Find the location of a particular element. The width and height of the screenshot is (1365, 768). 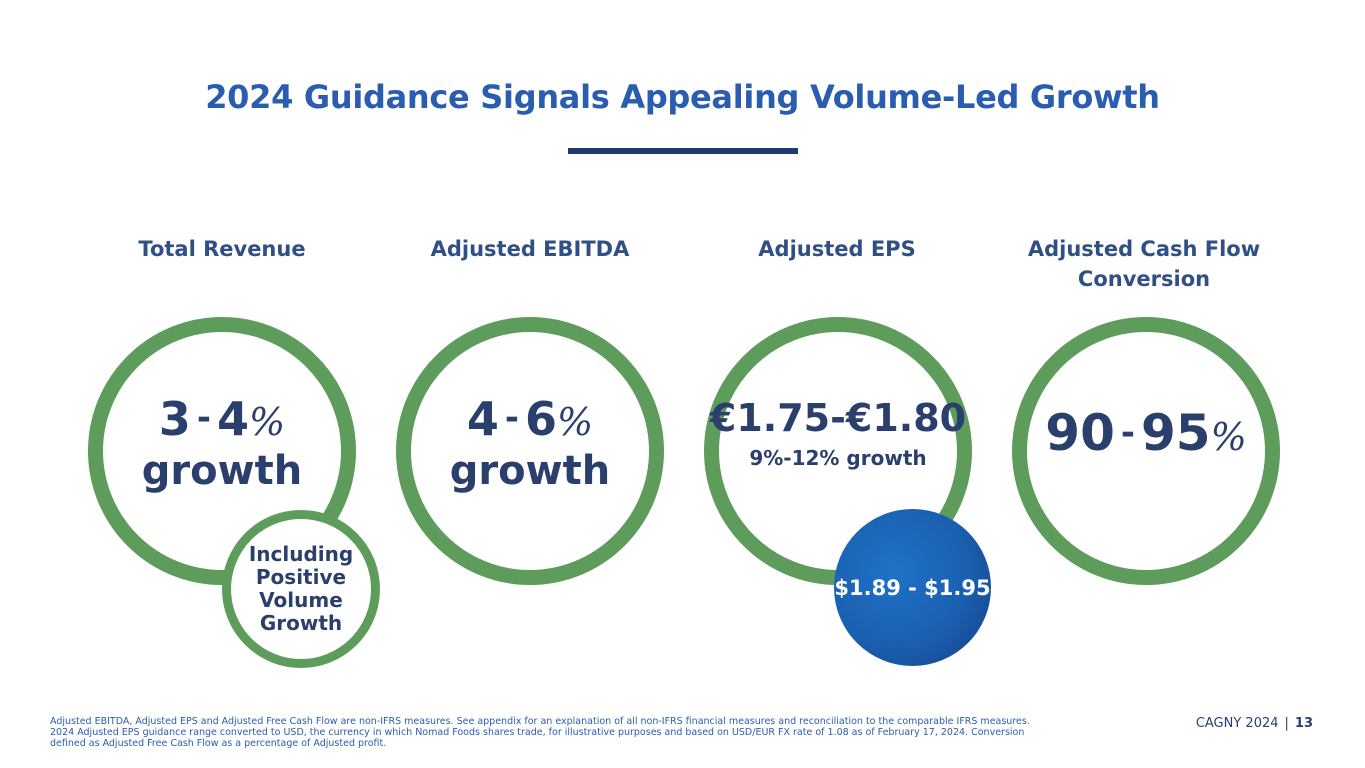

revenue-high: 4 is located at coordinates (233, 418).